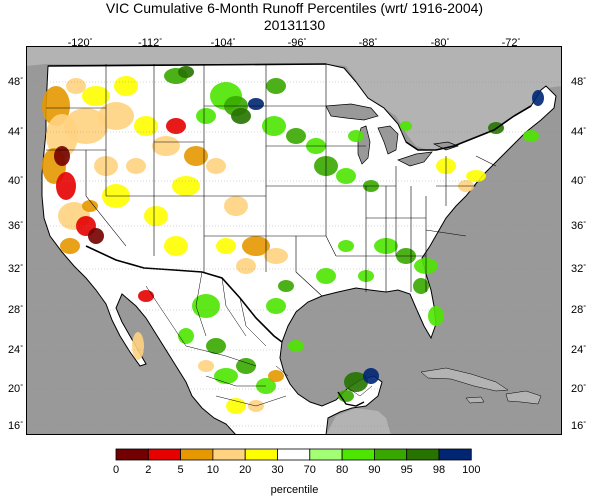 The width and height of the screenshot is (589, 496). I want to click on lat-label-right: 44°, so click(579, 132).